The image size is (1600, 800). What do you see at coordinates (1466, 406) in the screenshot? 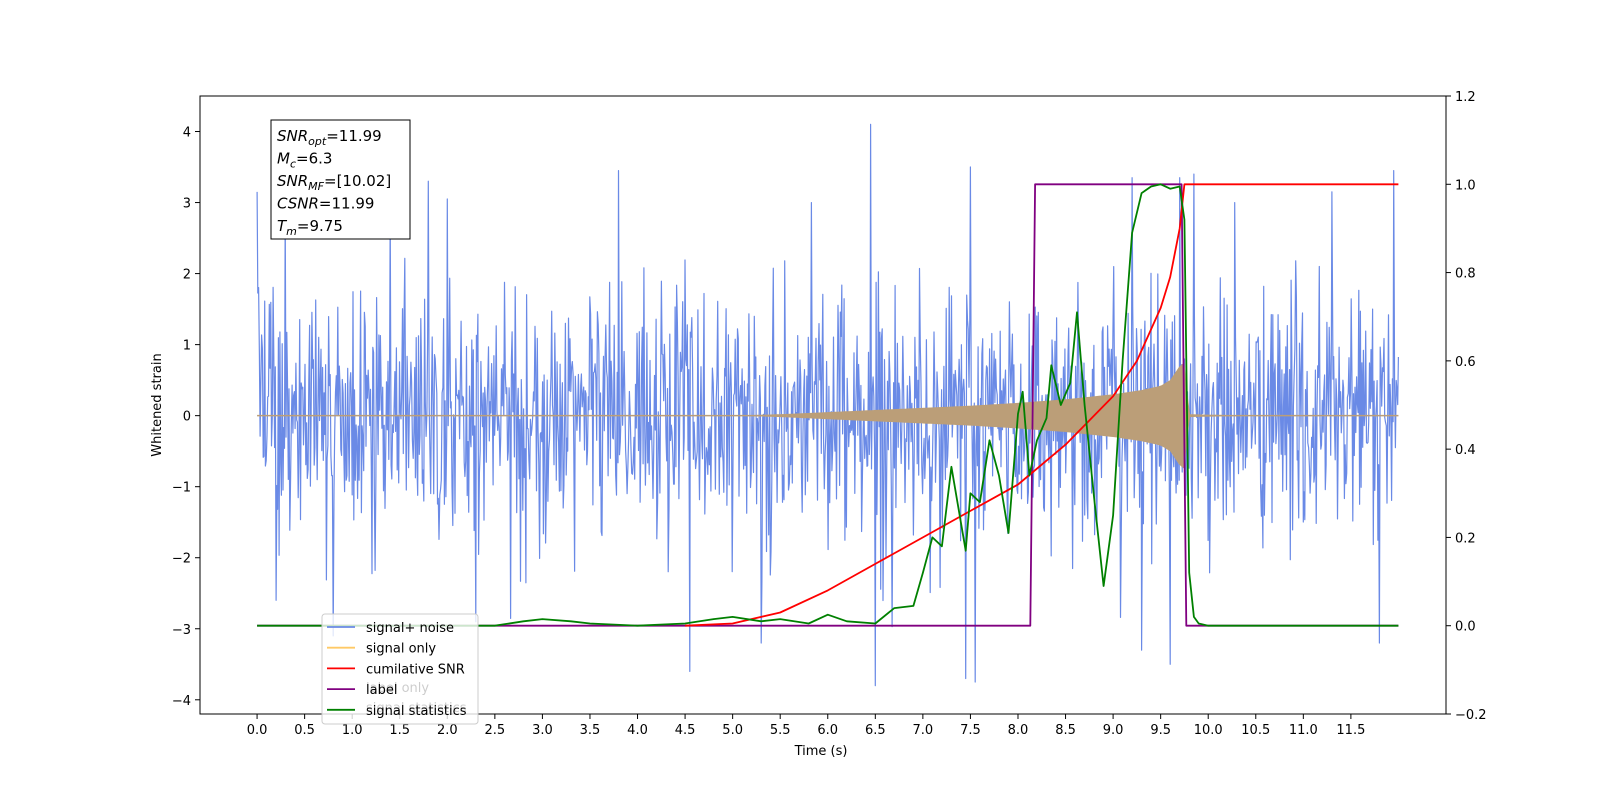
I see `y-axis-right: −0.2 0.0 0.2 0.4 0.6 0.8 1.0 1.2` at bounding box center [1466, 406].